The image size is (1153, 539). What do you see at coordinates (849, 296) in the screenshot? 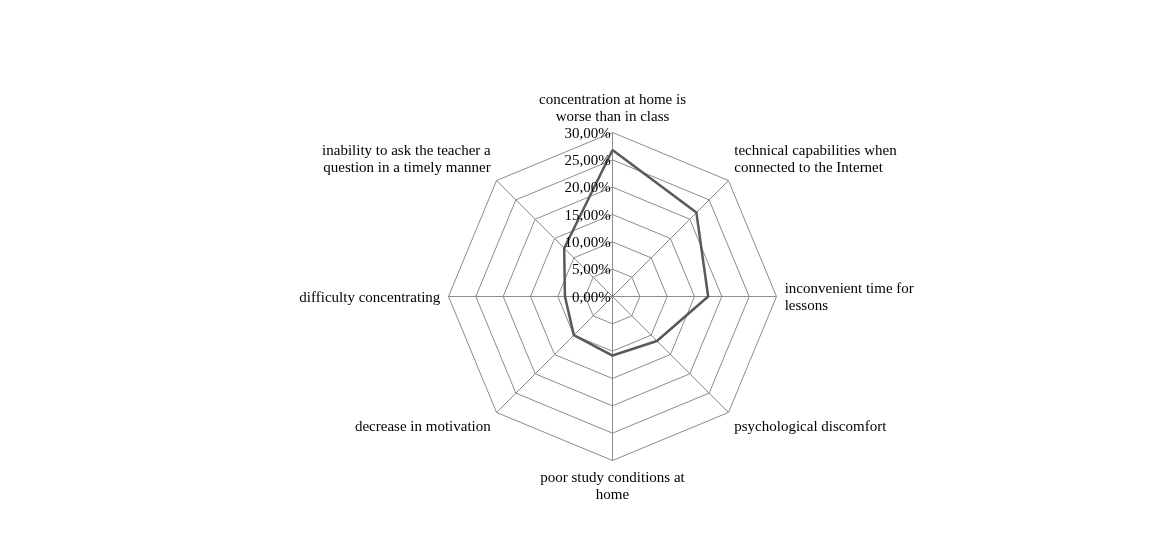
I see `spoke-label: inconvenient time for lessons` at bounding box center [849, 296].